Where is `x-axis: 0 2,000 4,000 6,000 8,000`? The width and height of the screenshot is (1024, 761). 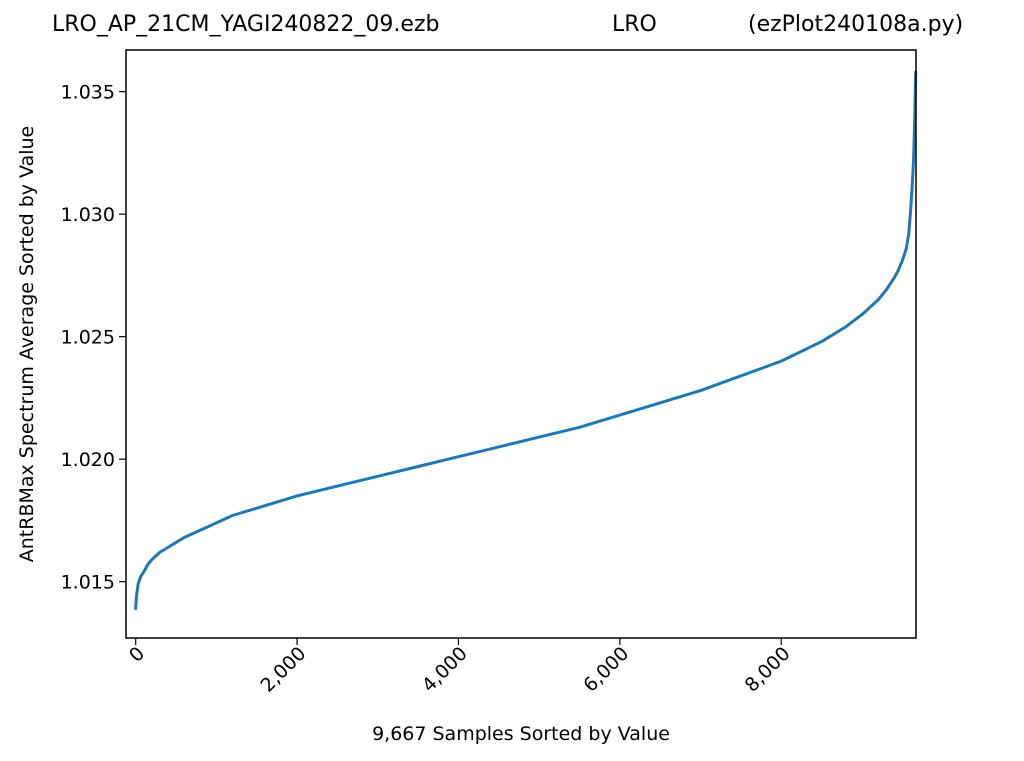
x-axis: 0 2,000 4,000 6,000 8,000 is located at coordinates (460, 667).